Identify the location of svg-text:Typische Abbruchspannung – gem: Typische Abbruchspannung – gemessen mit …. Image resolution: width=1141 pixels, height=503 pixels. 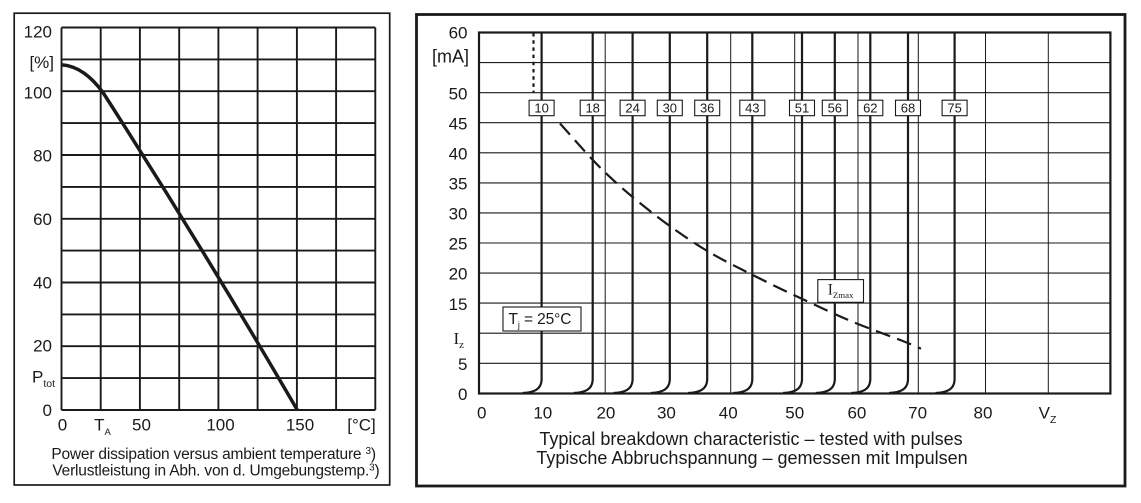
(751, 458).